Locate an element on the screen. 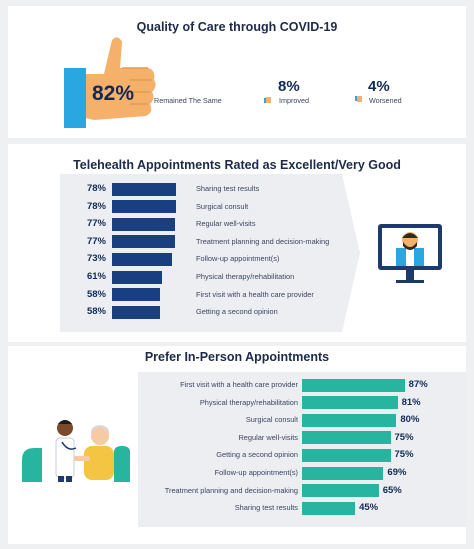 This screenshot has height=549, width=474. worsened-percentage: 4% is located at coordinates (379, 86).